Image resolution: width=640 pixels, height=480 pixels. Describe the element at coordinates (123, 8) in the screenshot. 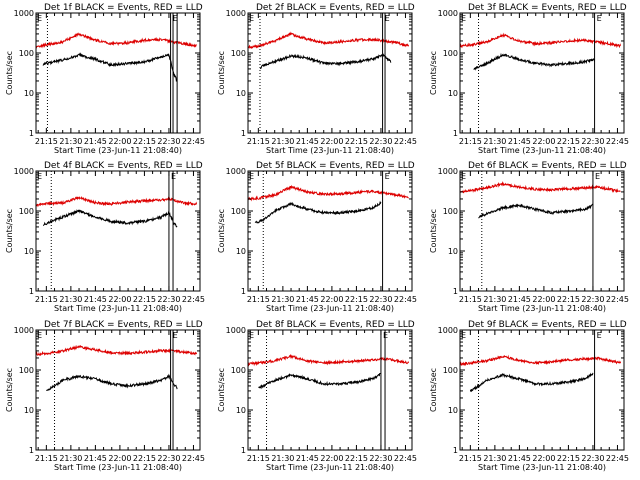

I see `panel-title: Det 1f BLACK = Events, RED = LLD` at that location.